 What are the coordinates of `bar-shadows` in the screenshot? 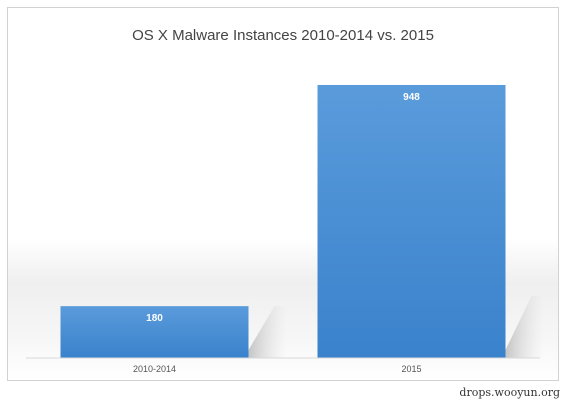 It's located at (396, 327).